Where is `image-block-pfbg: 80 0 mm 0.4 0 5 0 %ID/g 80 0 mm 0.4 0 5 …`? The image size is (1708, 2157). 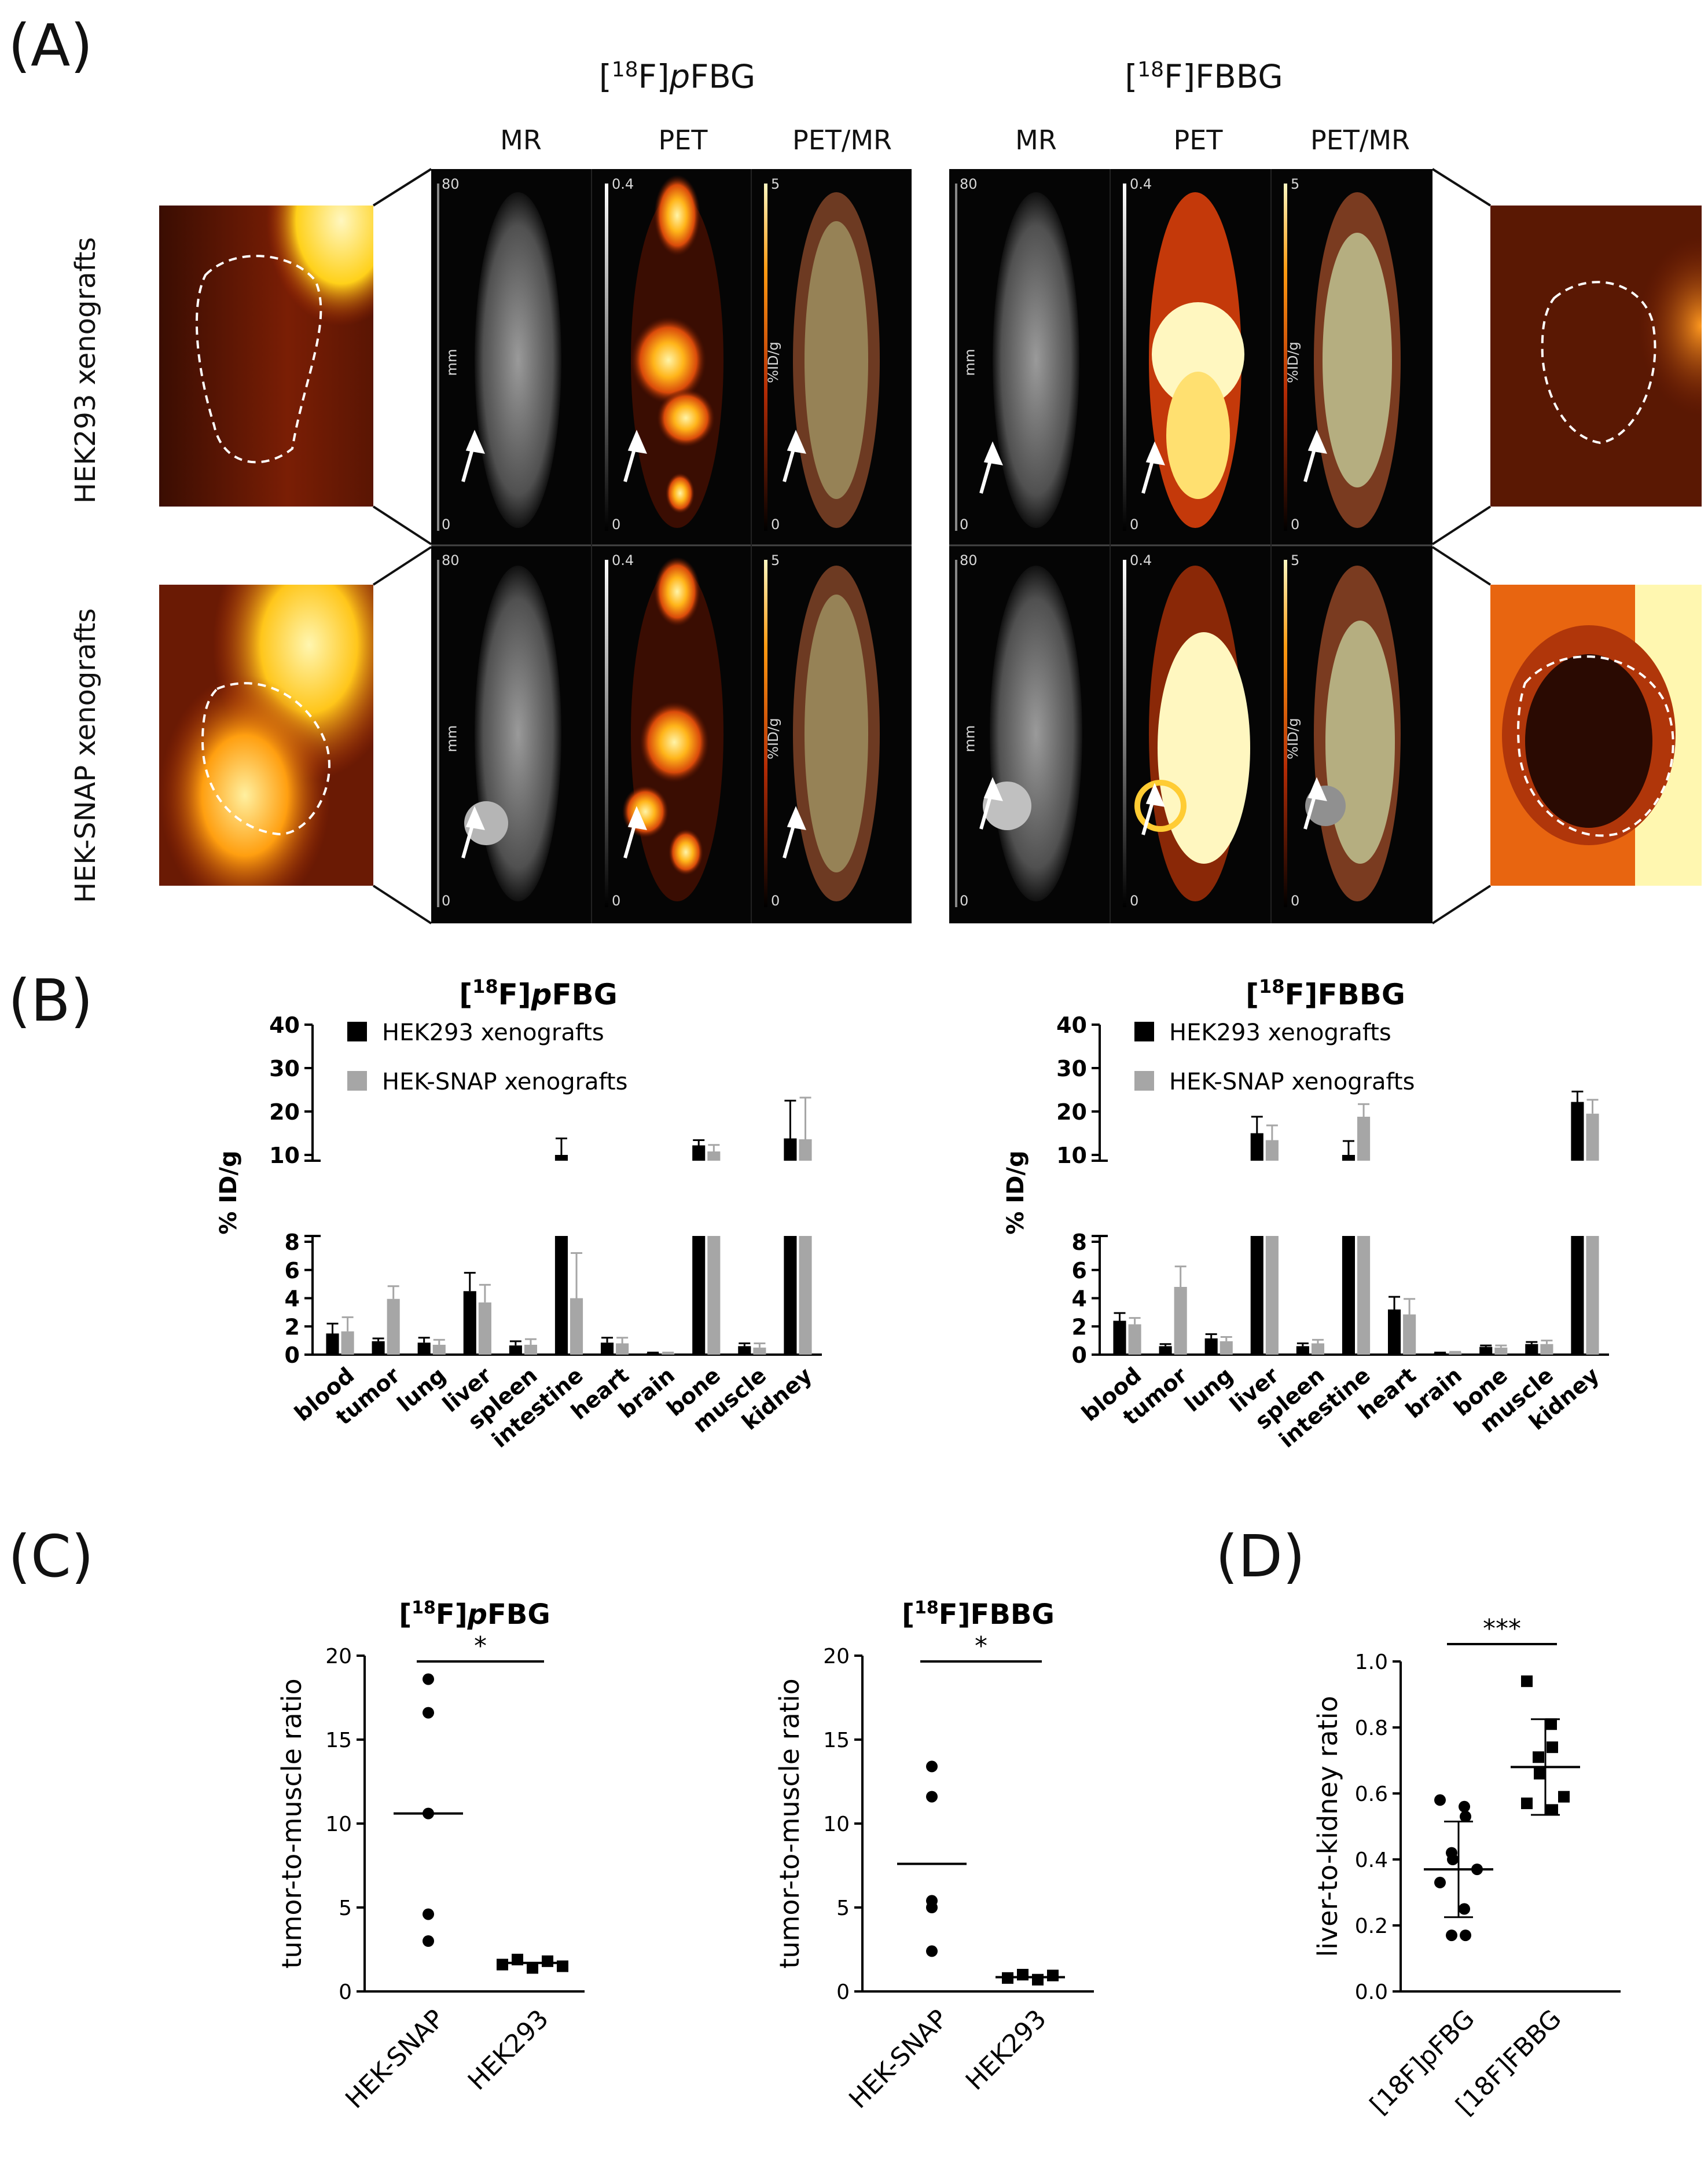
image-block-pfbg: 80 0 mm 0.4 0 5 0 %ID/g 80 0 mm 0.4 0 5 … is located at coordinates (671, 546).